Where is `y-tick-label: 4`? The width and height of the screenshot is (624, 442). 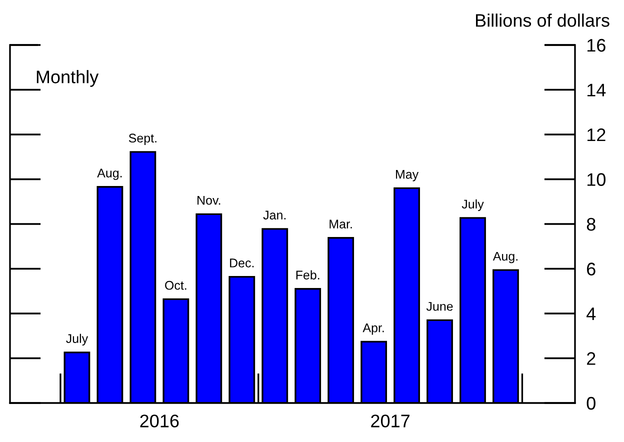 y-tick-label: 4 is located at coordinates (591, 314).